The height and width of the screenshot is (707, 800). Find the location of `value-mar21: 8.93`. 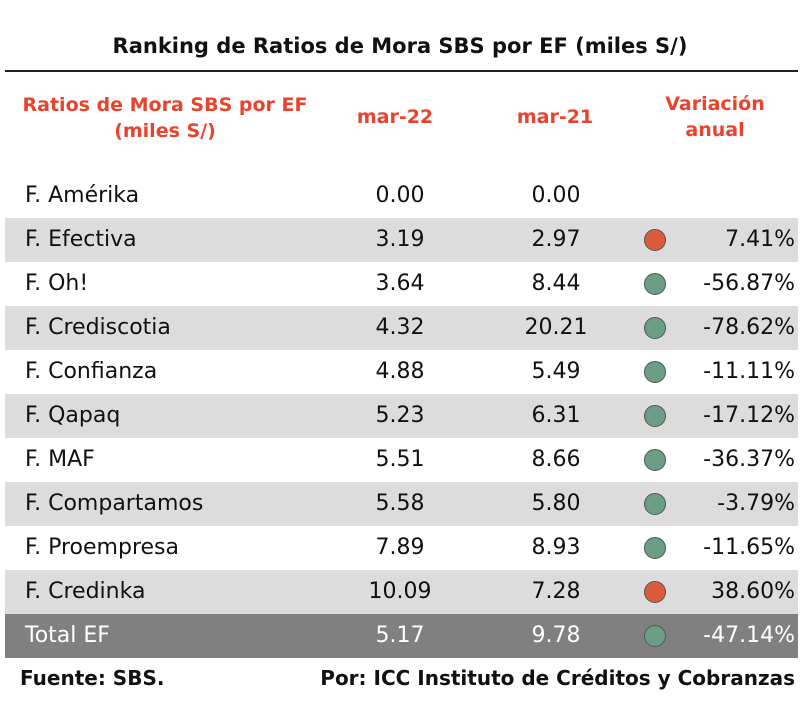

value-mar21: 8.93 is located at coordinates (556, 547).